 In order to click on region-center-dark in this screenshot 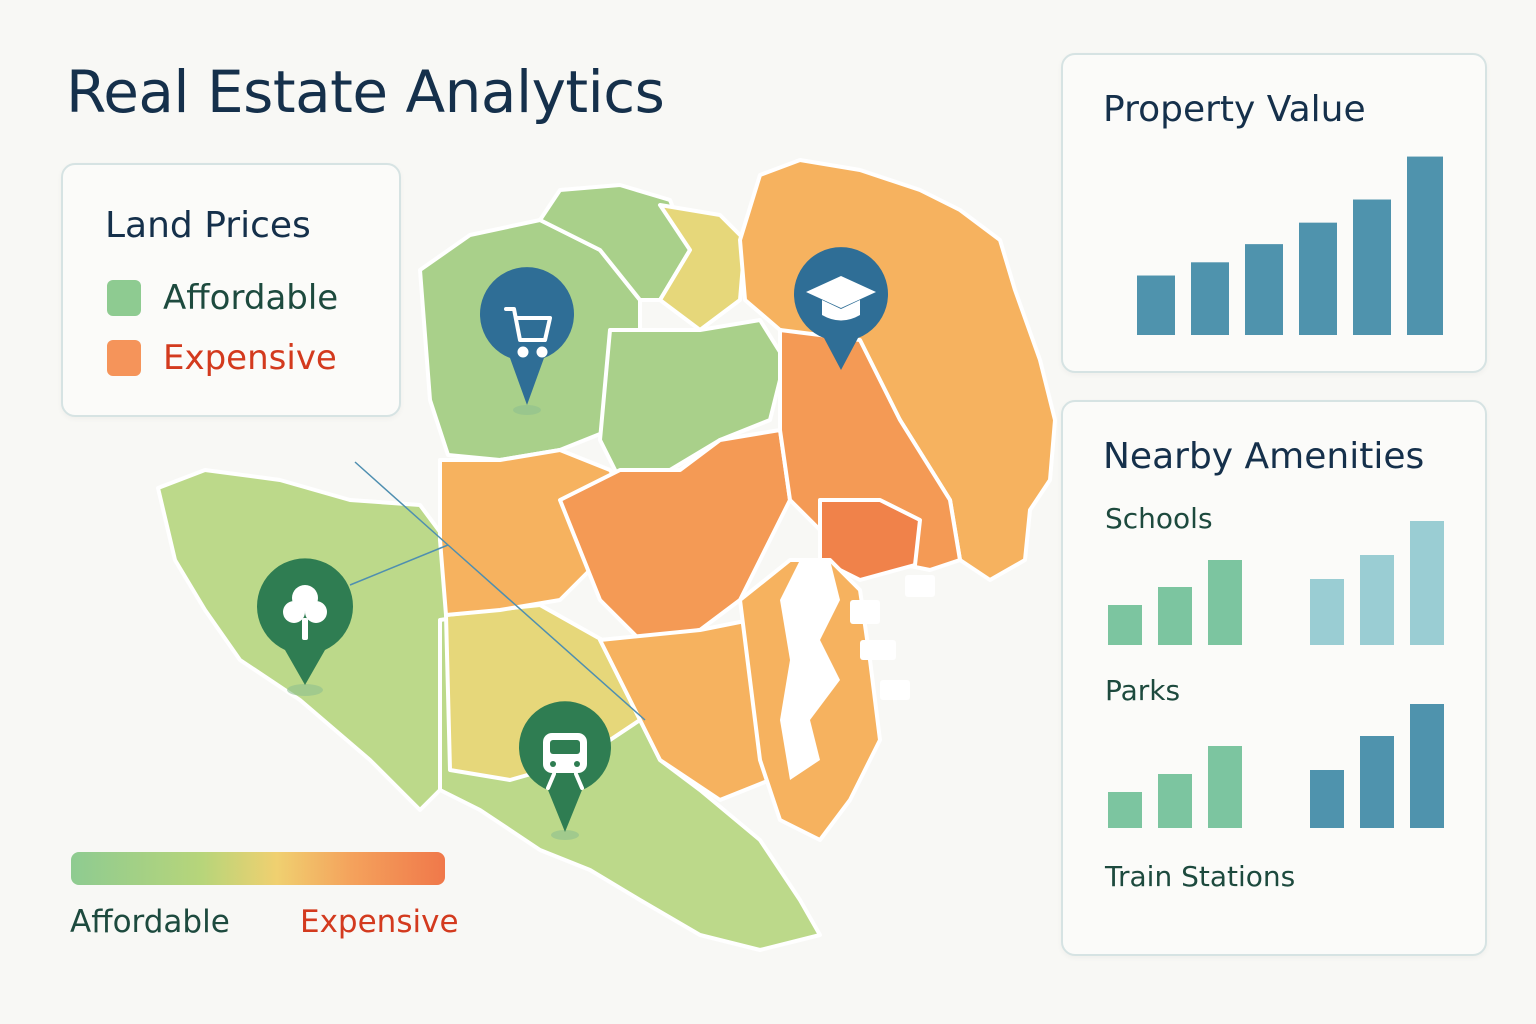, I will do `click(675, 535)`.